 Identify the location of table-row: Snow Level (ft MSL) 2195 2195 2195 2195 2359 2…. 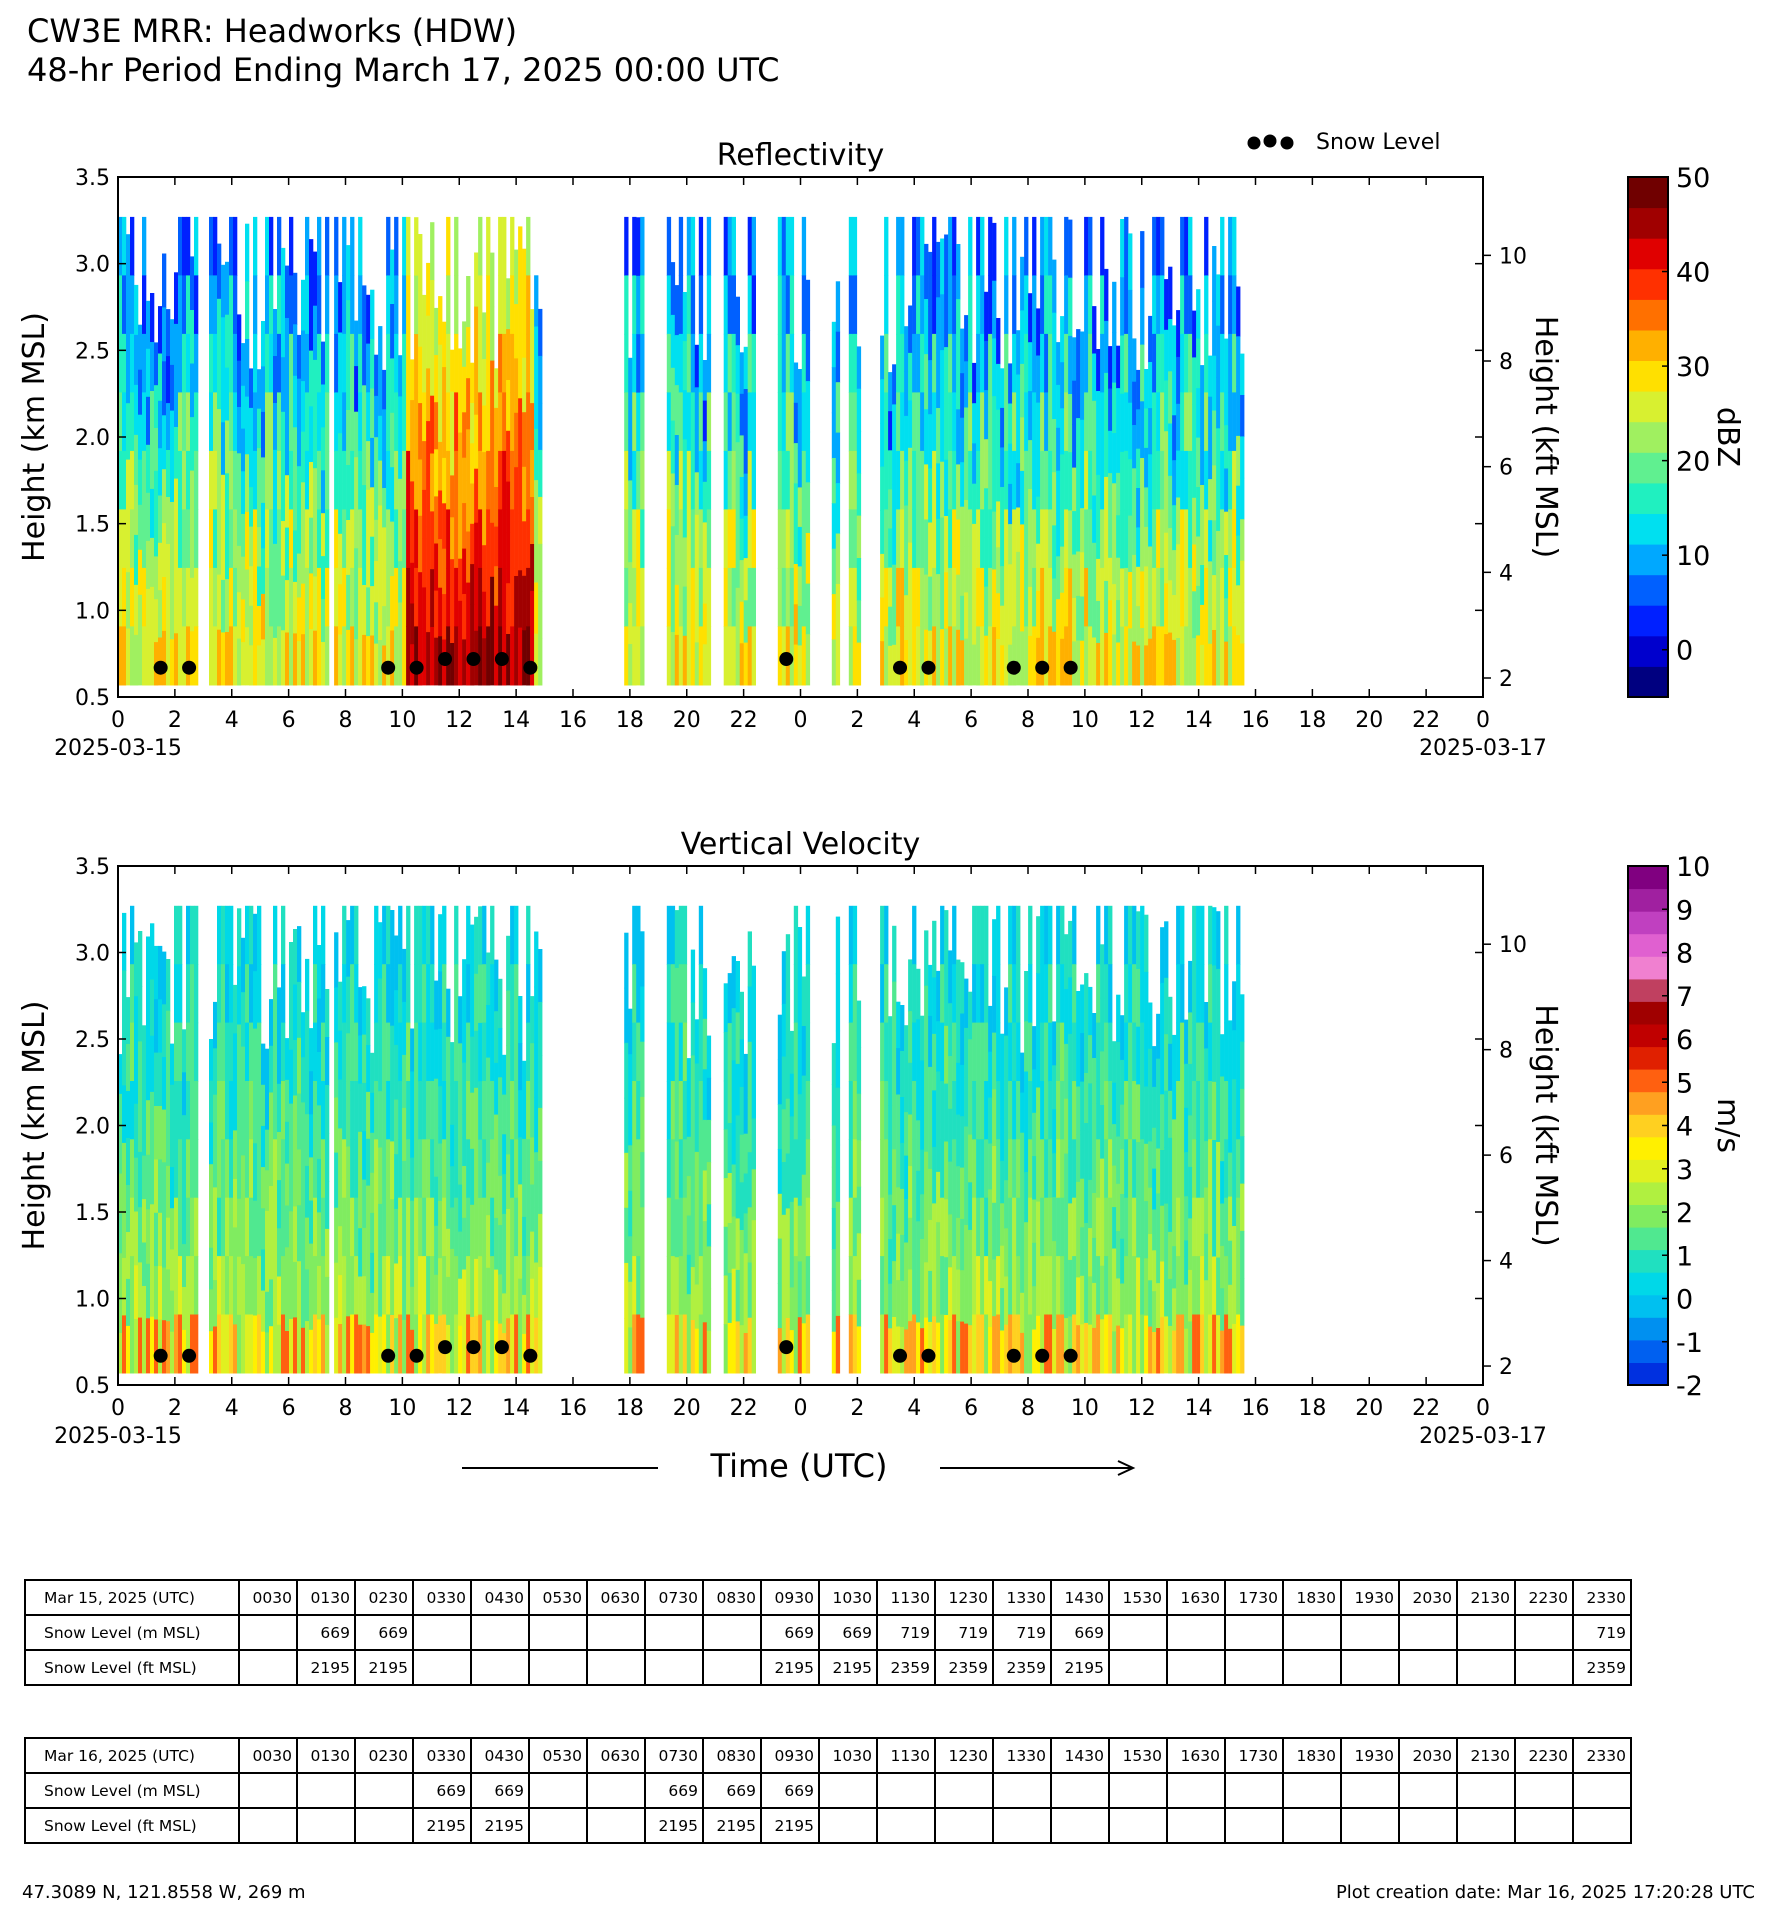
(828, 1667).